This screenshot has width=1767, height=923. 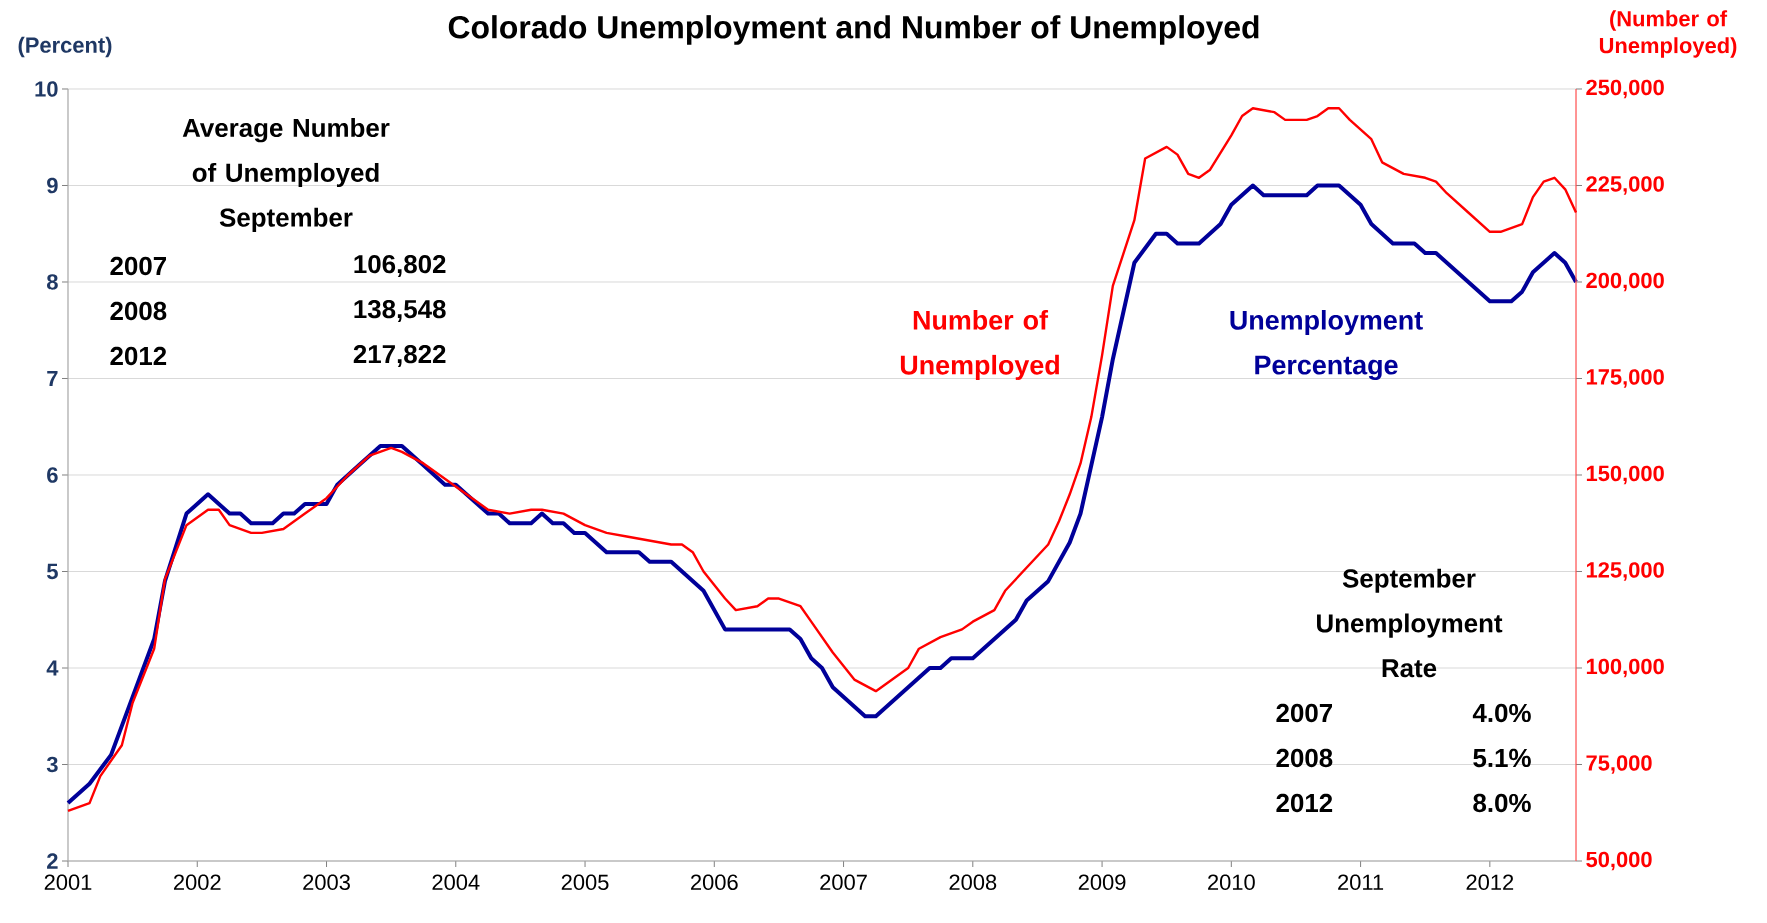 What do you see at coordinates (1619, 764) in the screenshot?
I see `y2-tick-label: 75,000` at bounding box center [1619, 764].